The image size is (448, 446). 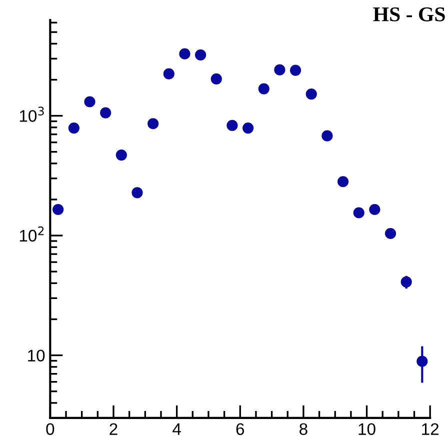 I want to click on chart-title: HS - GS, so click(x=409, y=14).